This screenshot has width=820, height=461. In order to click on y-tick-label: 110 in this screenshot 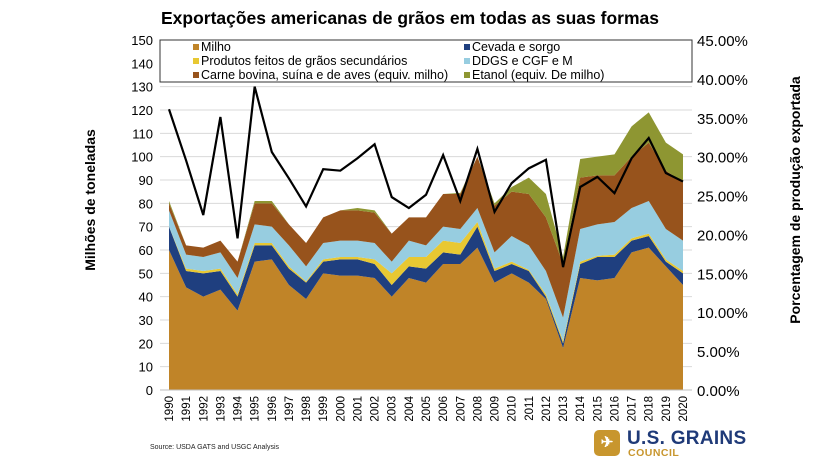, I will do `click(142, 133)`.